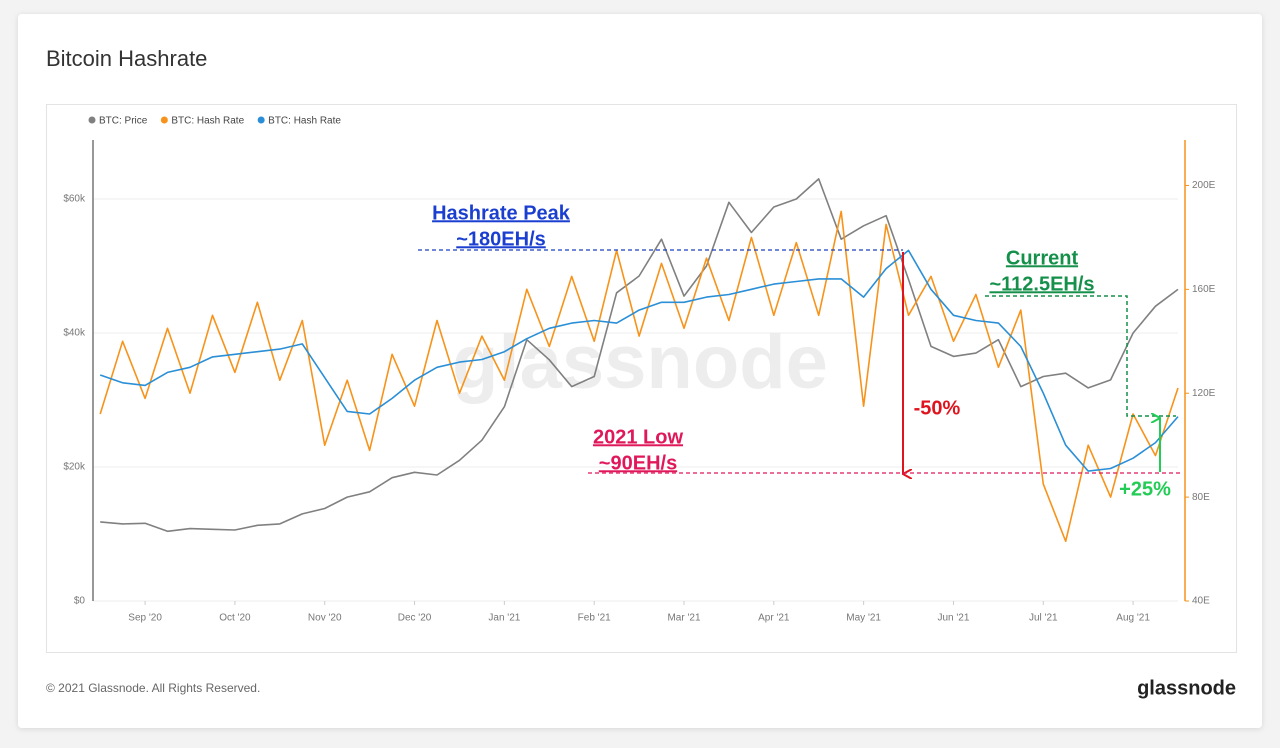  I want to click on legend-label: BTC: Price, so click(123, 121).